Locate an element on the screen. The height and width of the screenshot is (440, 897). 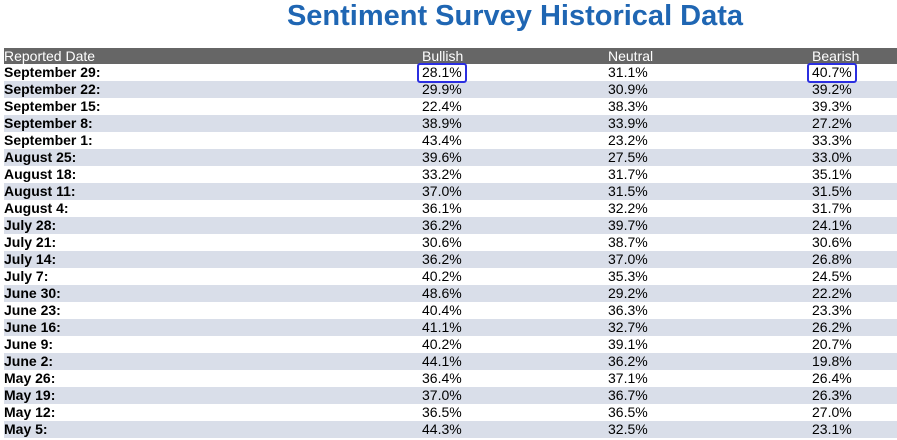
cell-reported-date: May 19: is located at coordinates (30, 395).